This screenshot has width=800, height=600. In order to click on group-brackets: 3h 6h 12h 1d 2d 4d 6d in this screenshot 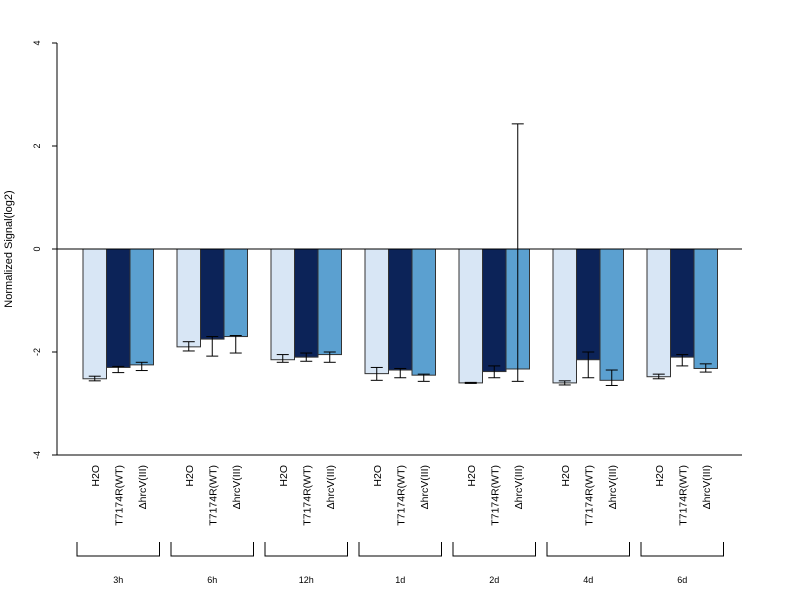, I will do `click(400, 563)`.